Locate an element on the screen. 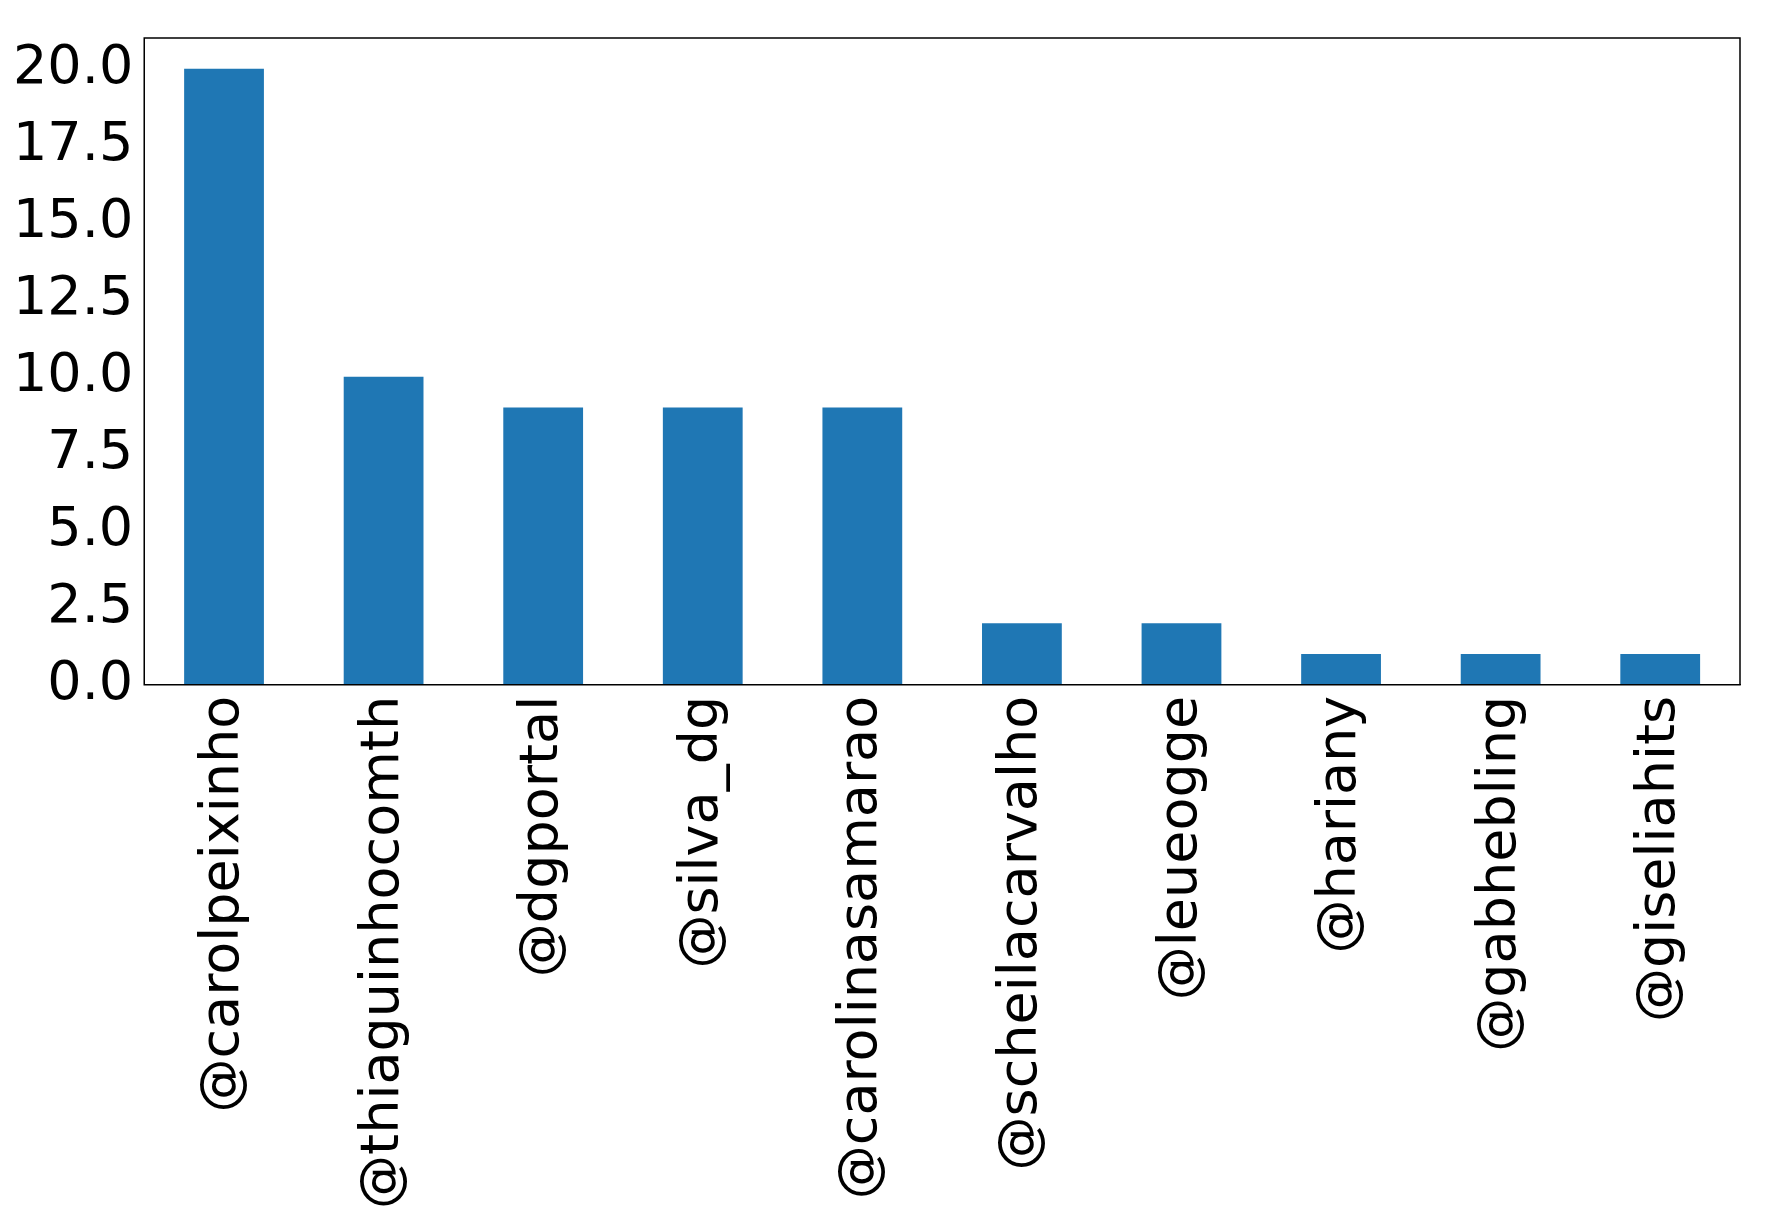 This screenshot has height=1222, width=1778. y-tick-label: 7.5 is located at coordinates (90, 449).